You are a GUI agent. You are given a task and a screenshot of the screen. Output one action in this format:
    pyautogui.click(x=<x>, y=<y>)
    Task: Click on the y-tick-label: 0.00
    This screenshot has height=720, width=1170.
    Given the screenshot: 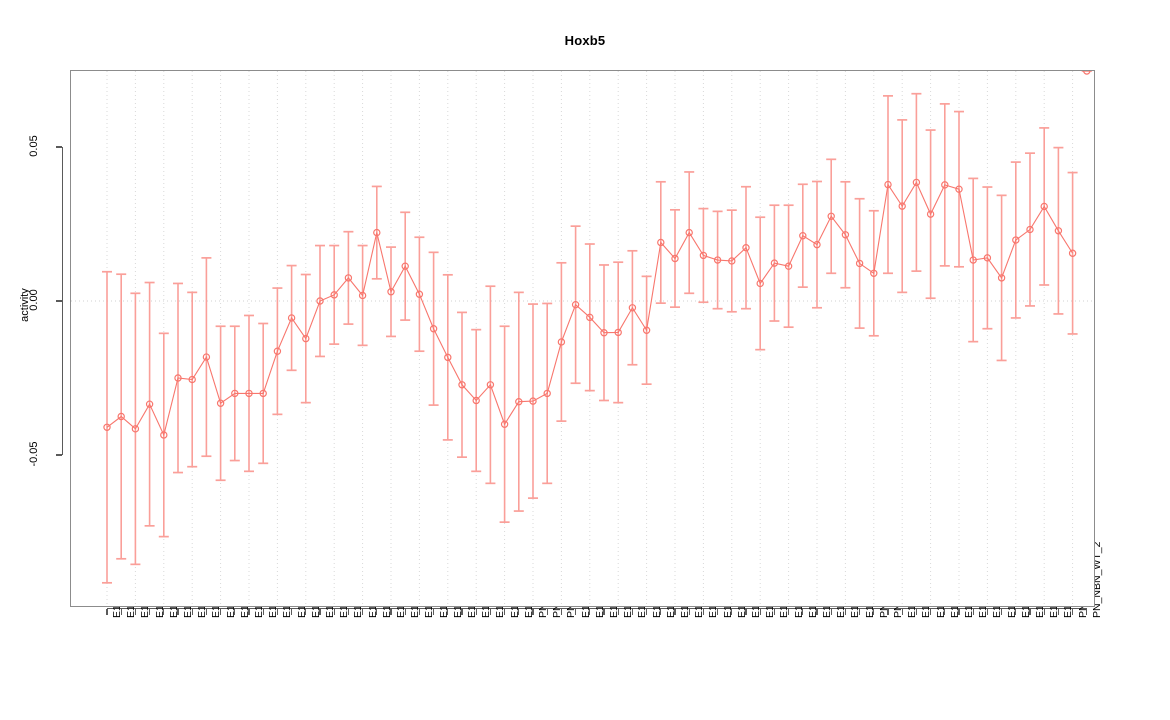 What is the action you would take?
    pyautogui.click(x=34, y=300)
    